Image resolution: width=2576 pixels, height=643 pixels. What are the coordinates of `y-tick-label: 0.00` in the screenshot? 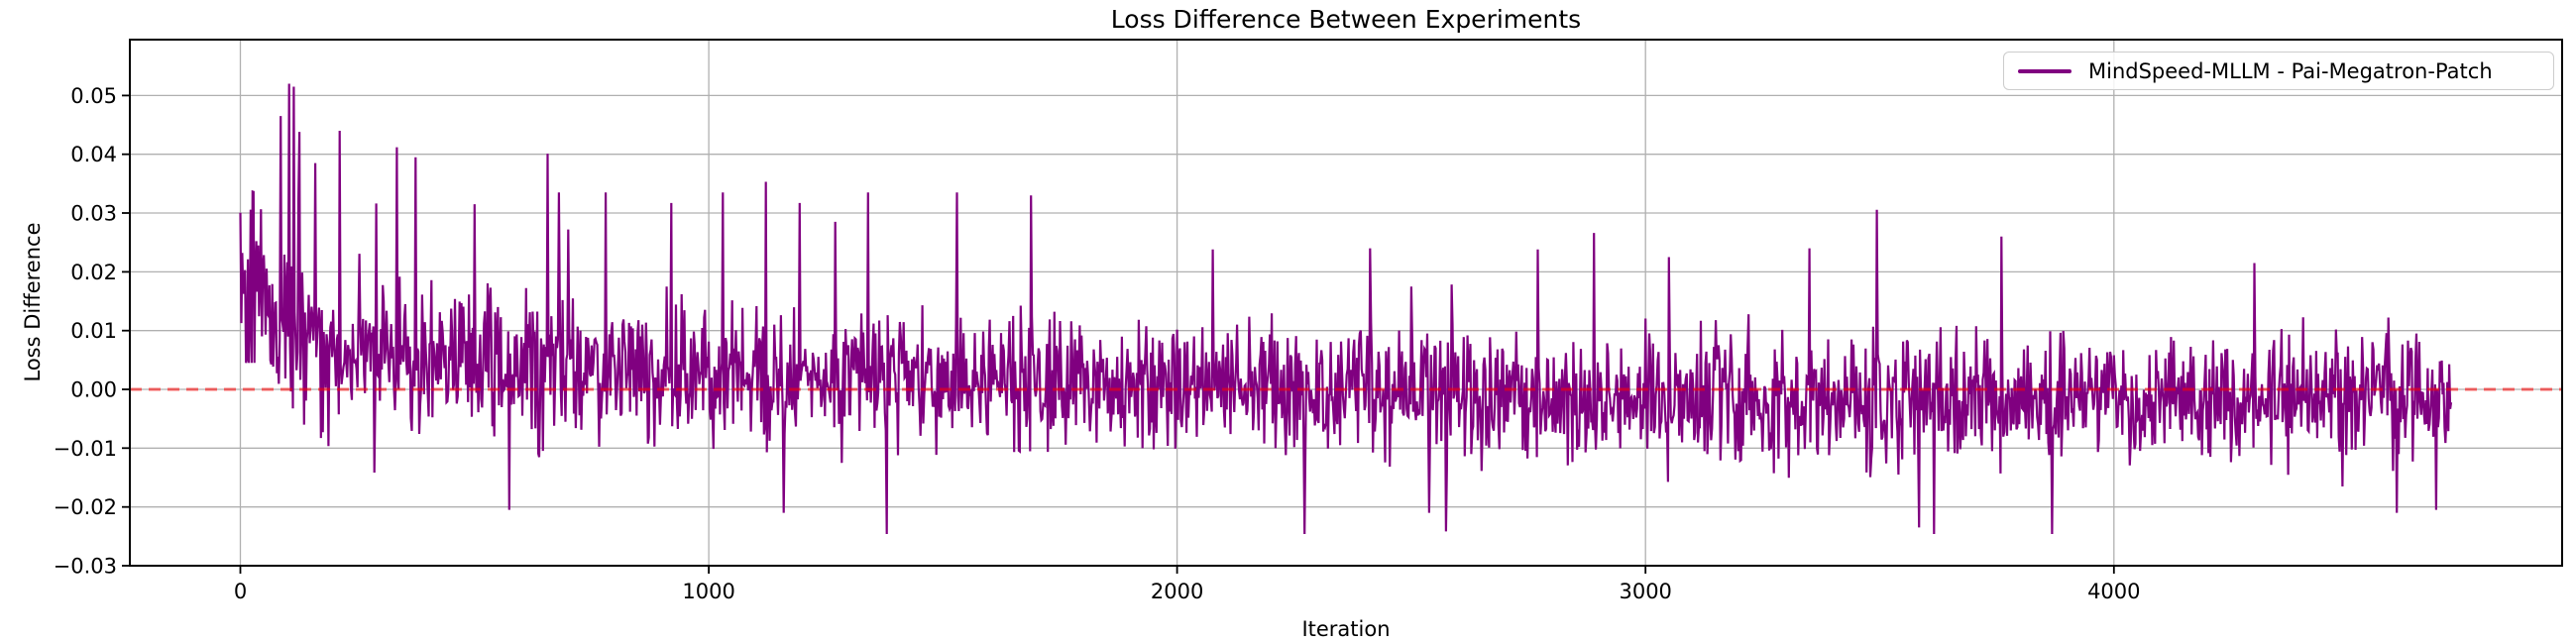 It's located at (93, 390).